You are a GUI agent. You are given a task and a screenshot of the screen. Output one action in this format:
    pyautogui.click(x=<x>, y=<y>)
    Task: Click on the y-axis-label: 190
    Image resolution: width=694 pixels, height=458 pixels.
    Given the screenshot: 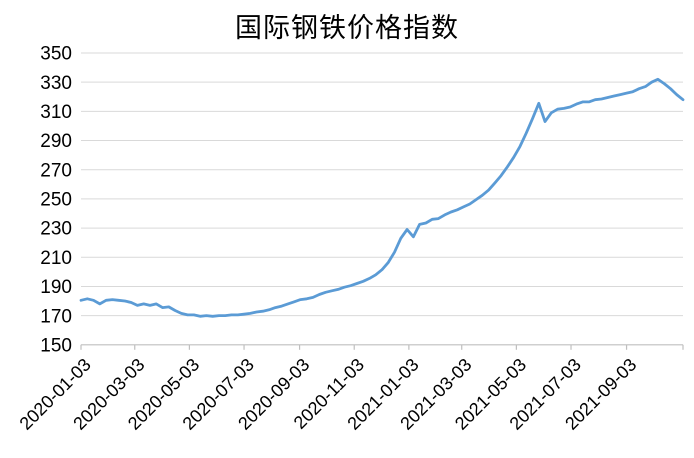 What is the action you would take?
    pyautogui.click(x=56, y=287)
    